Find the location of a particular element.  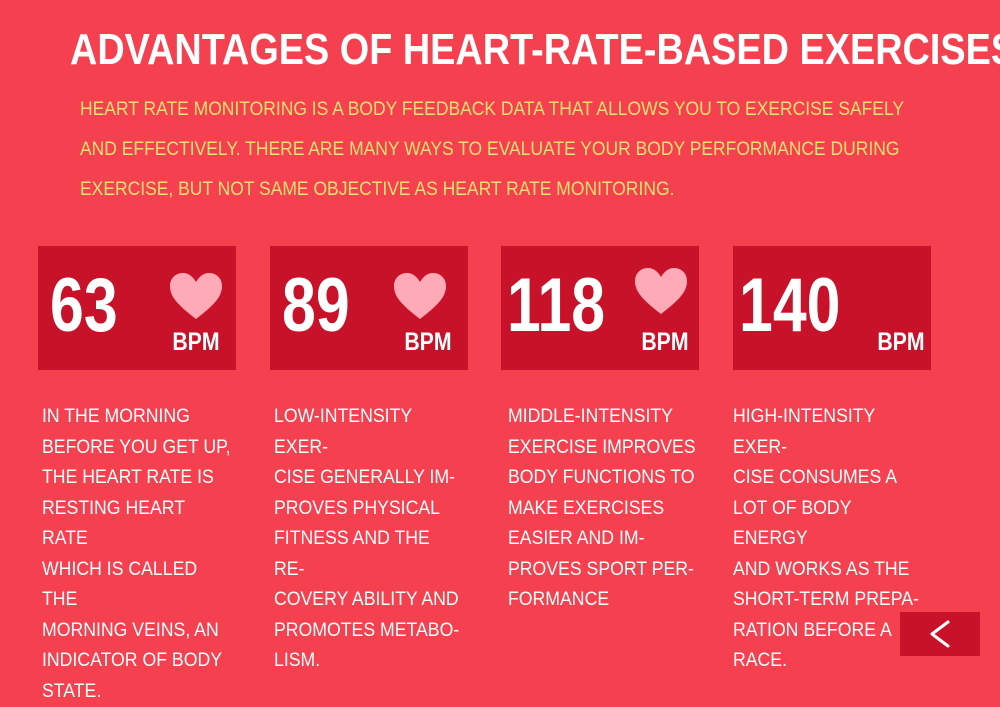

bpm-value: 89 is located at coordinates (316, 305).